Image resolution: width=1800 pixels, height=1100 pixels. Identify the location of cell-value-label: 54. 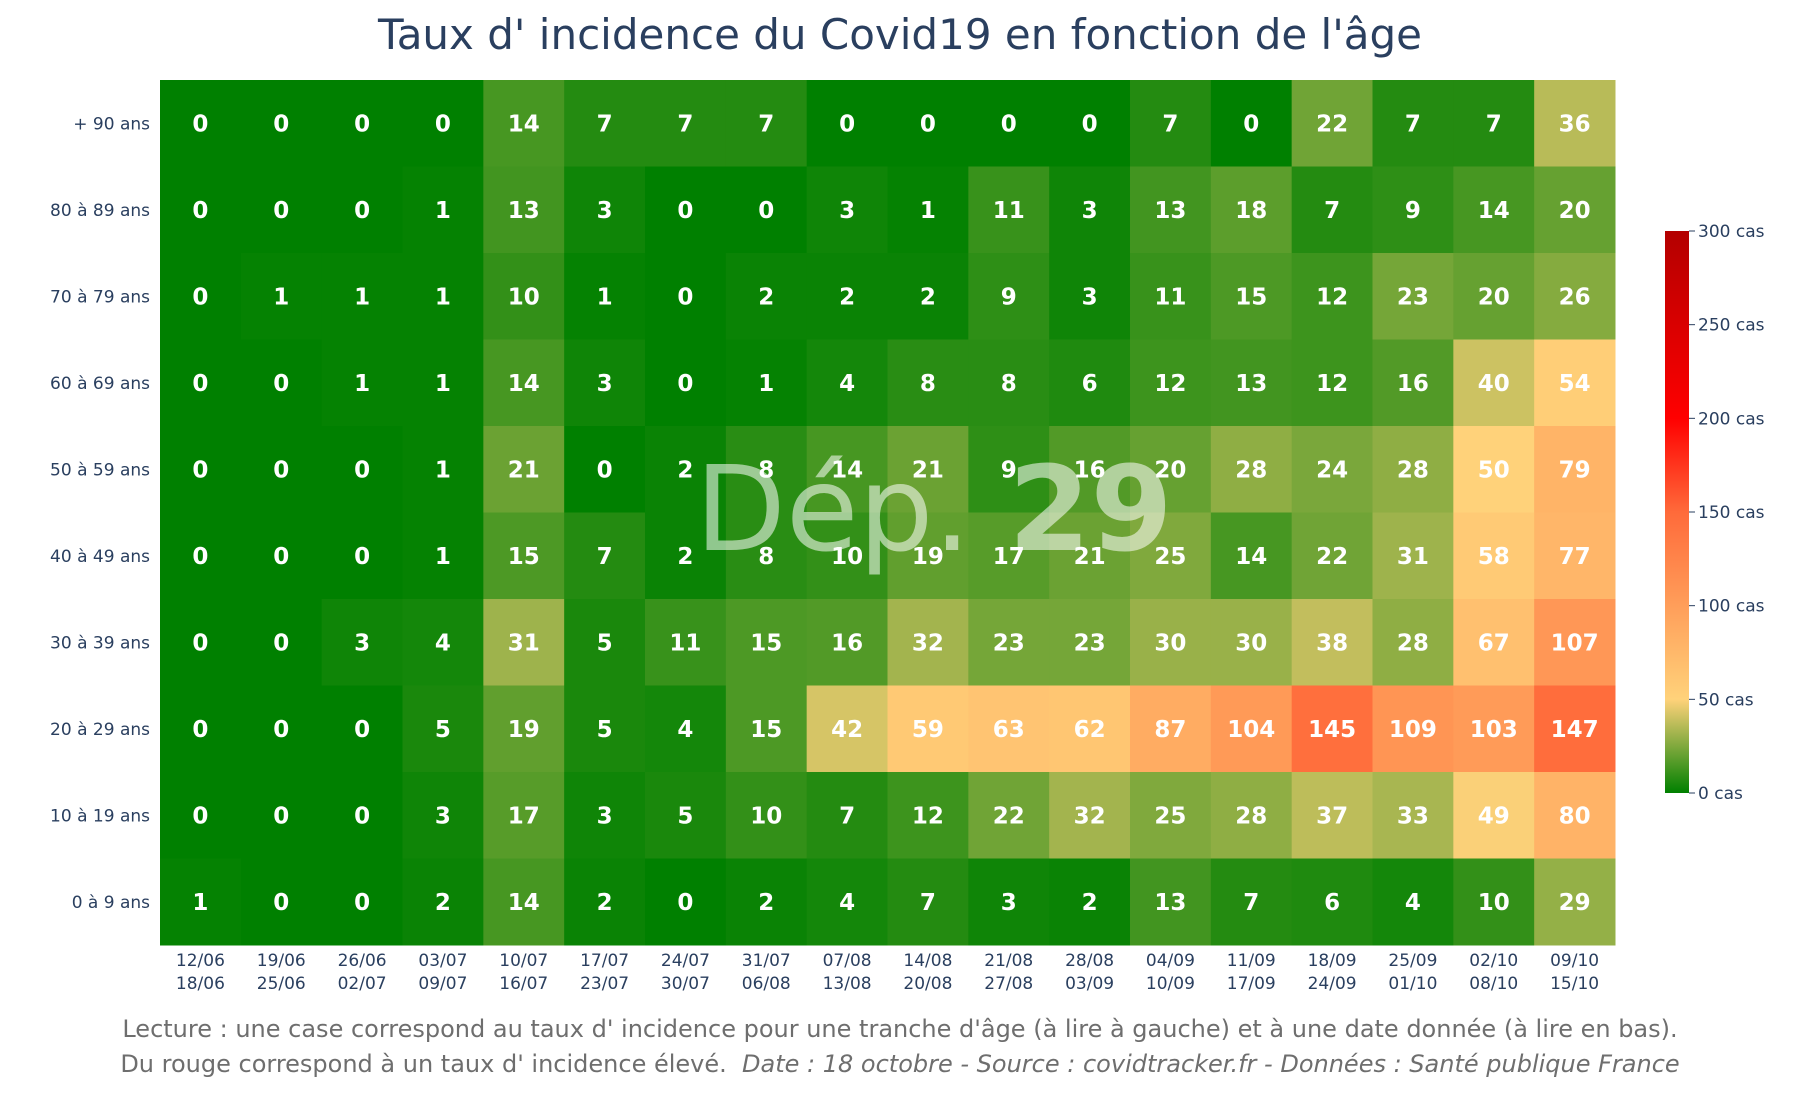
(1575, 384).